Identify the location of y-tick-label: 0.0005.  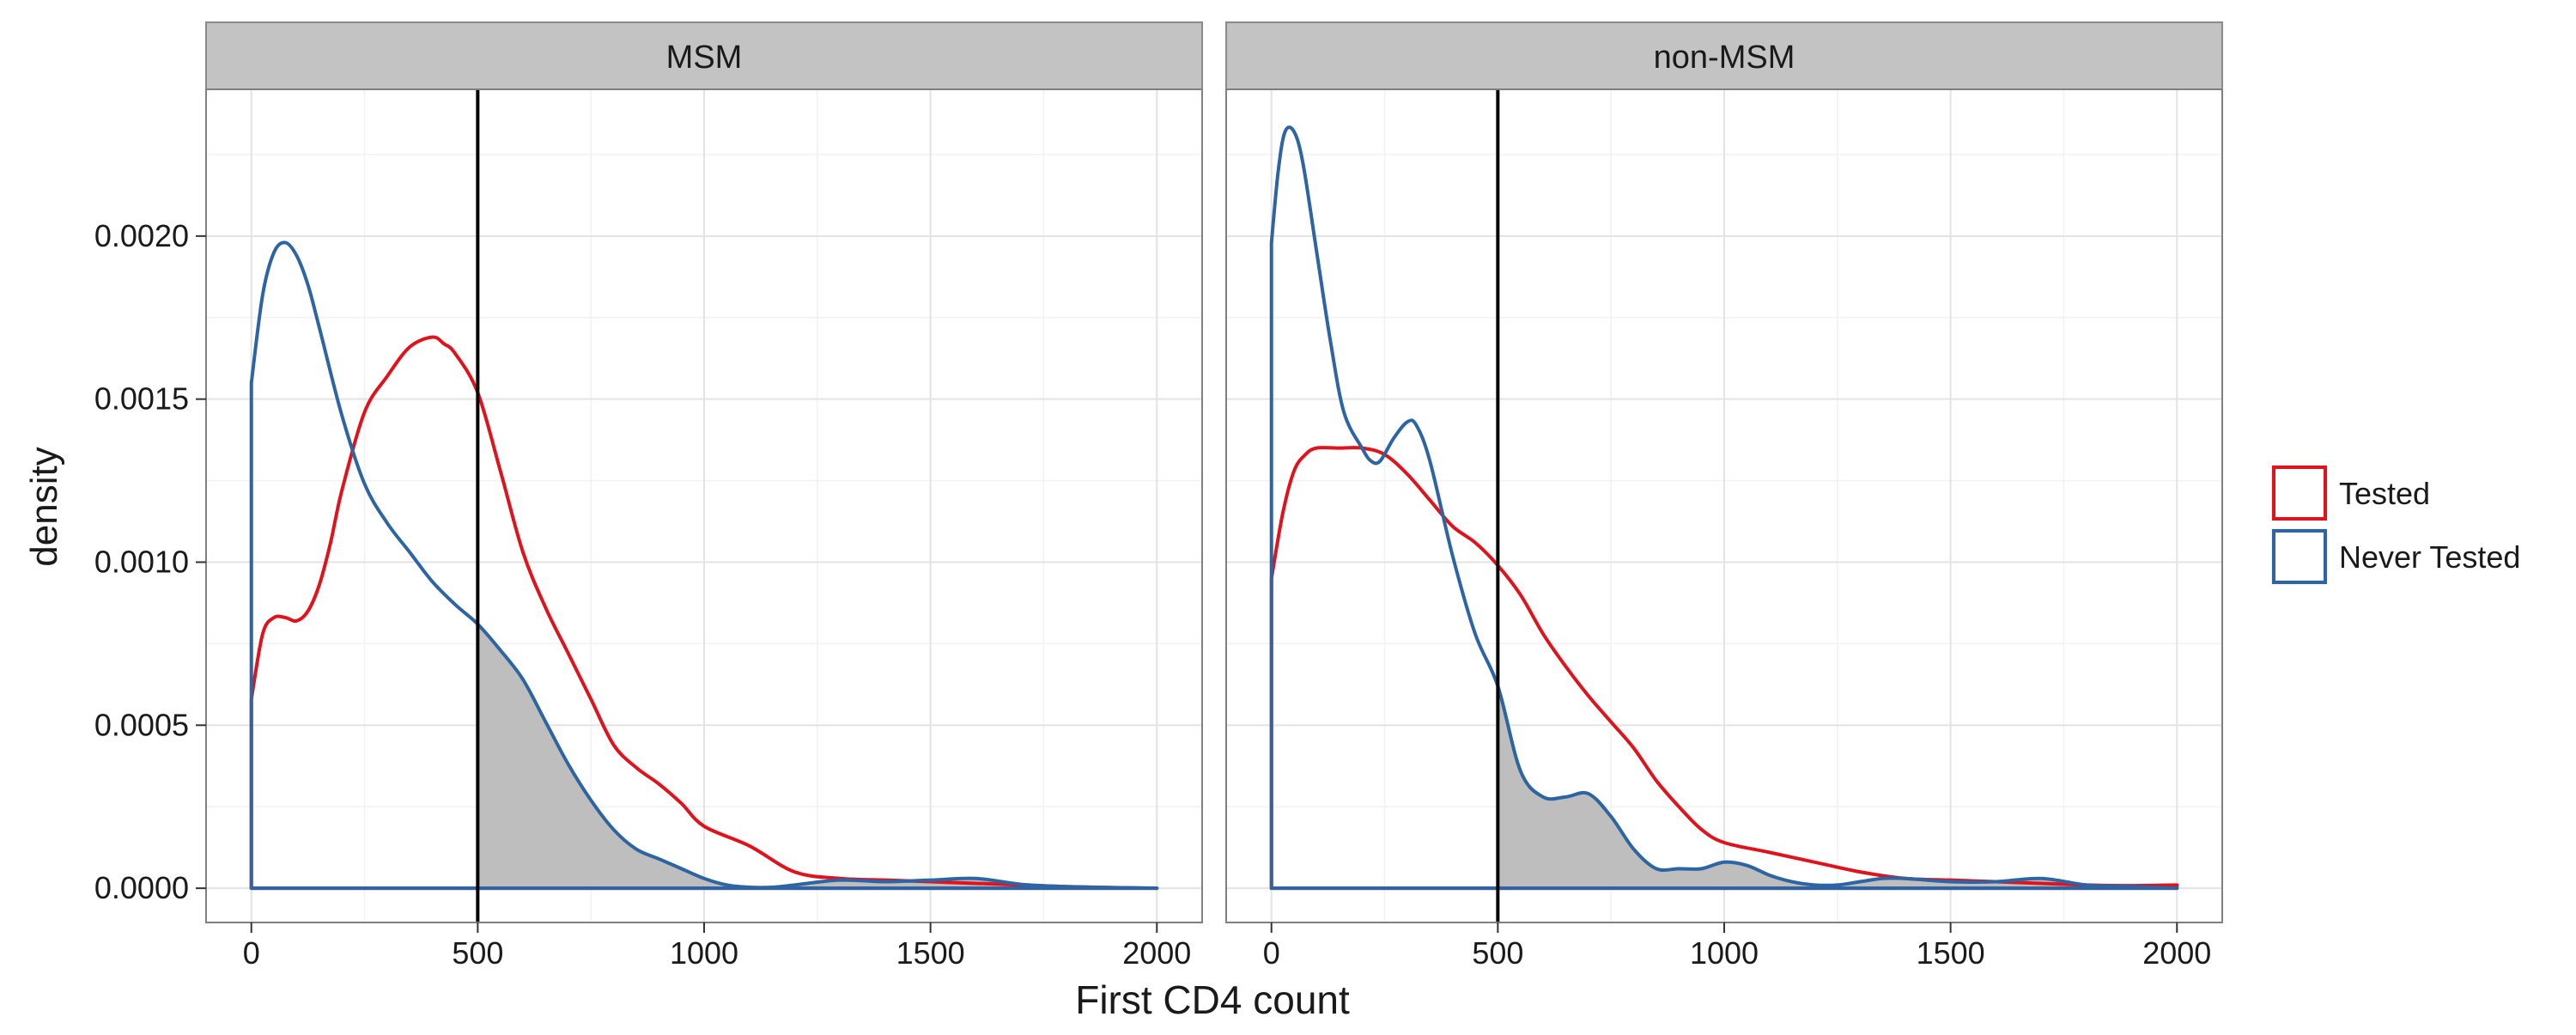
(142, 724).